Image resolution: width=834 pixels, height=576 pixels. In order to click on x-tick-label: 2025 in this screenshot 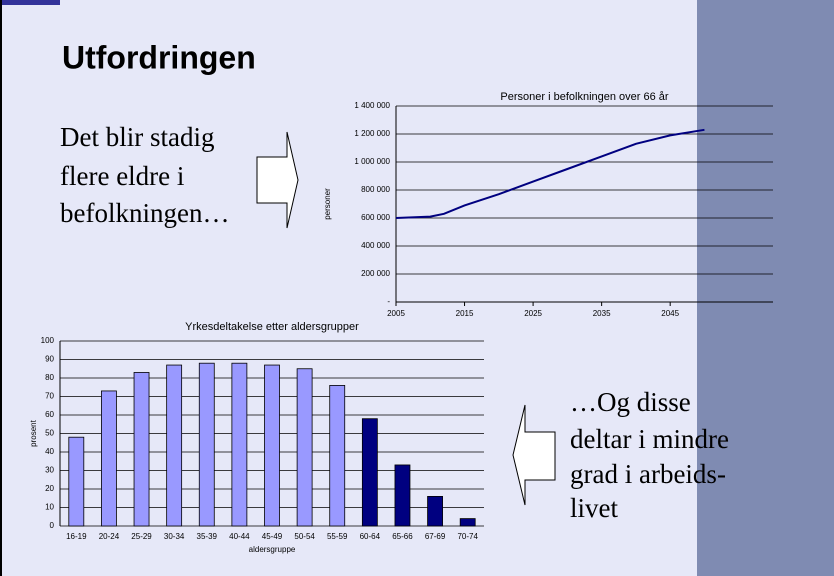, I will do `click(533, 313)`.